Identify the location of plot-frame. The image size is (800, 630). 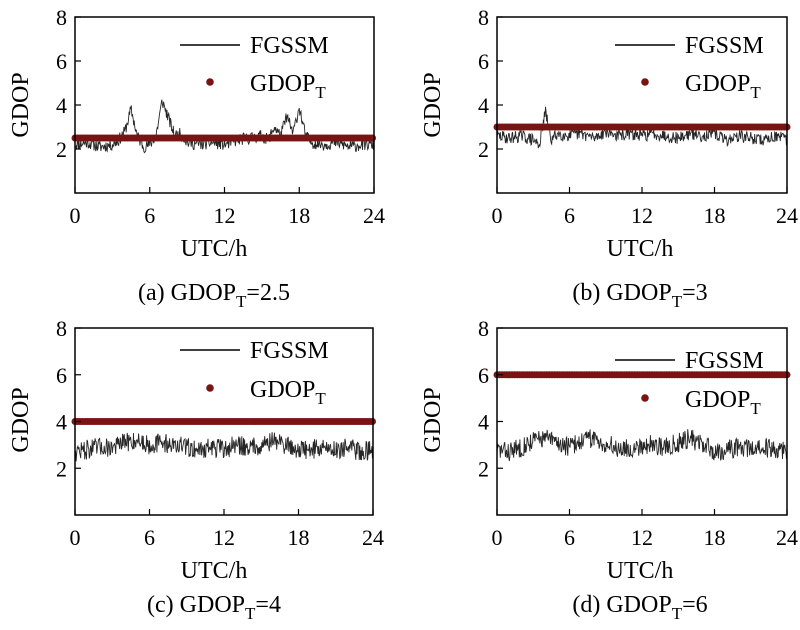
(224, 105).